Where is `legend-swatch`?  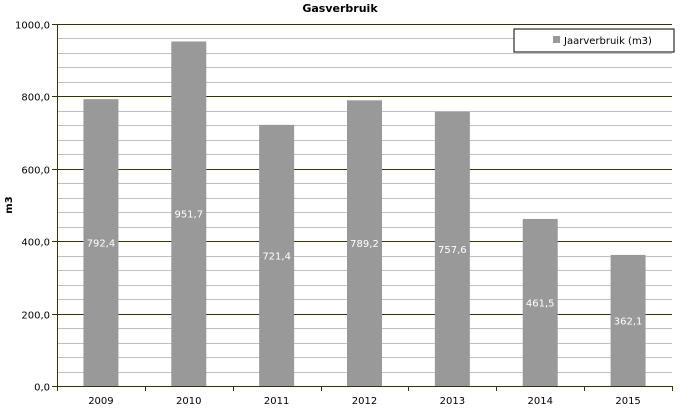
legend-swatch is located at coordinates (556, 39).